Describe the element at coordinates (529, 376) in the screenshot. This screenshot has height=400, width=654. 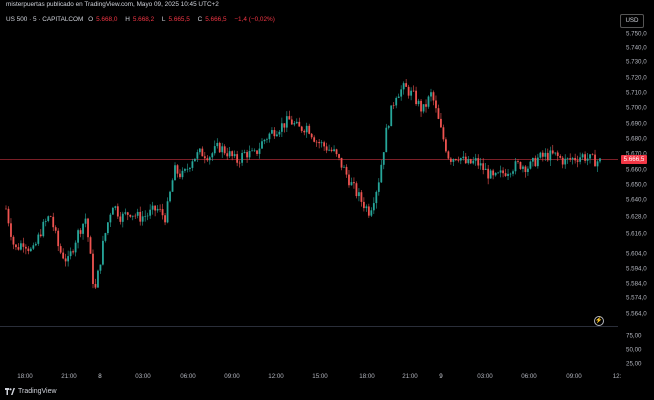
I see `time-tick: 06:00` at that location.